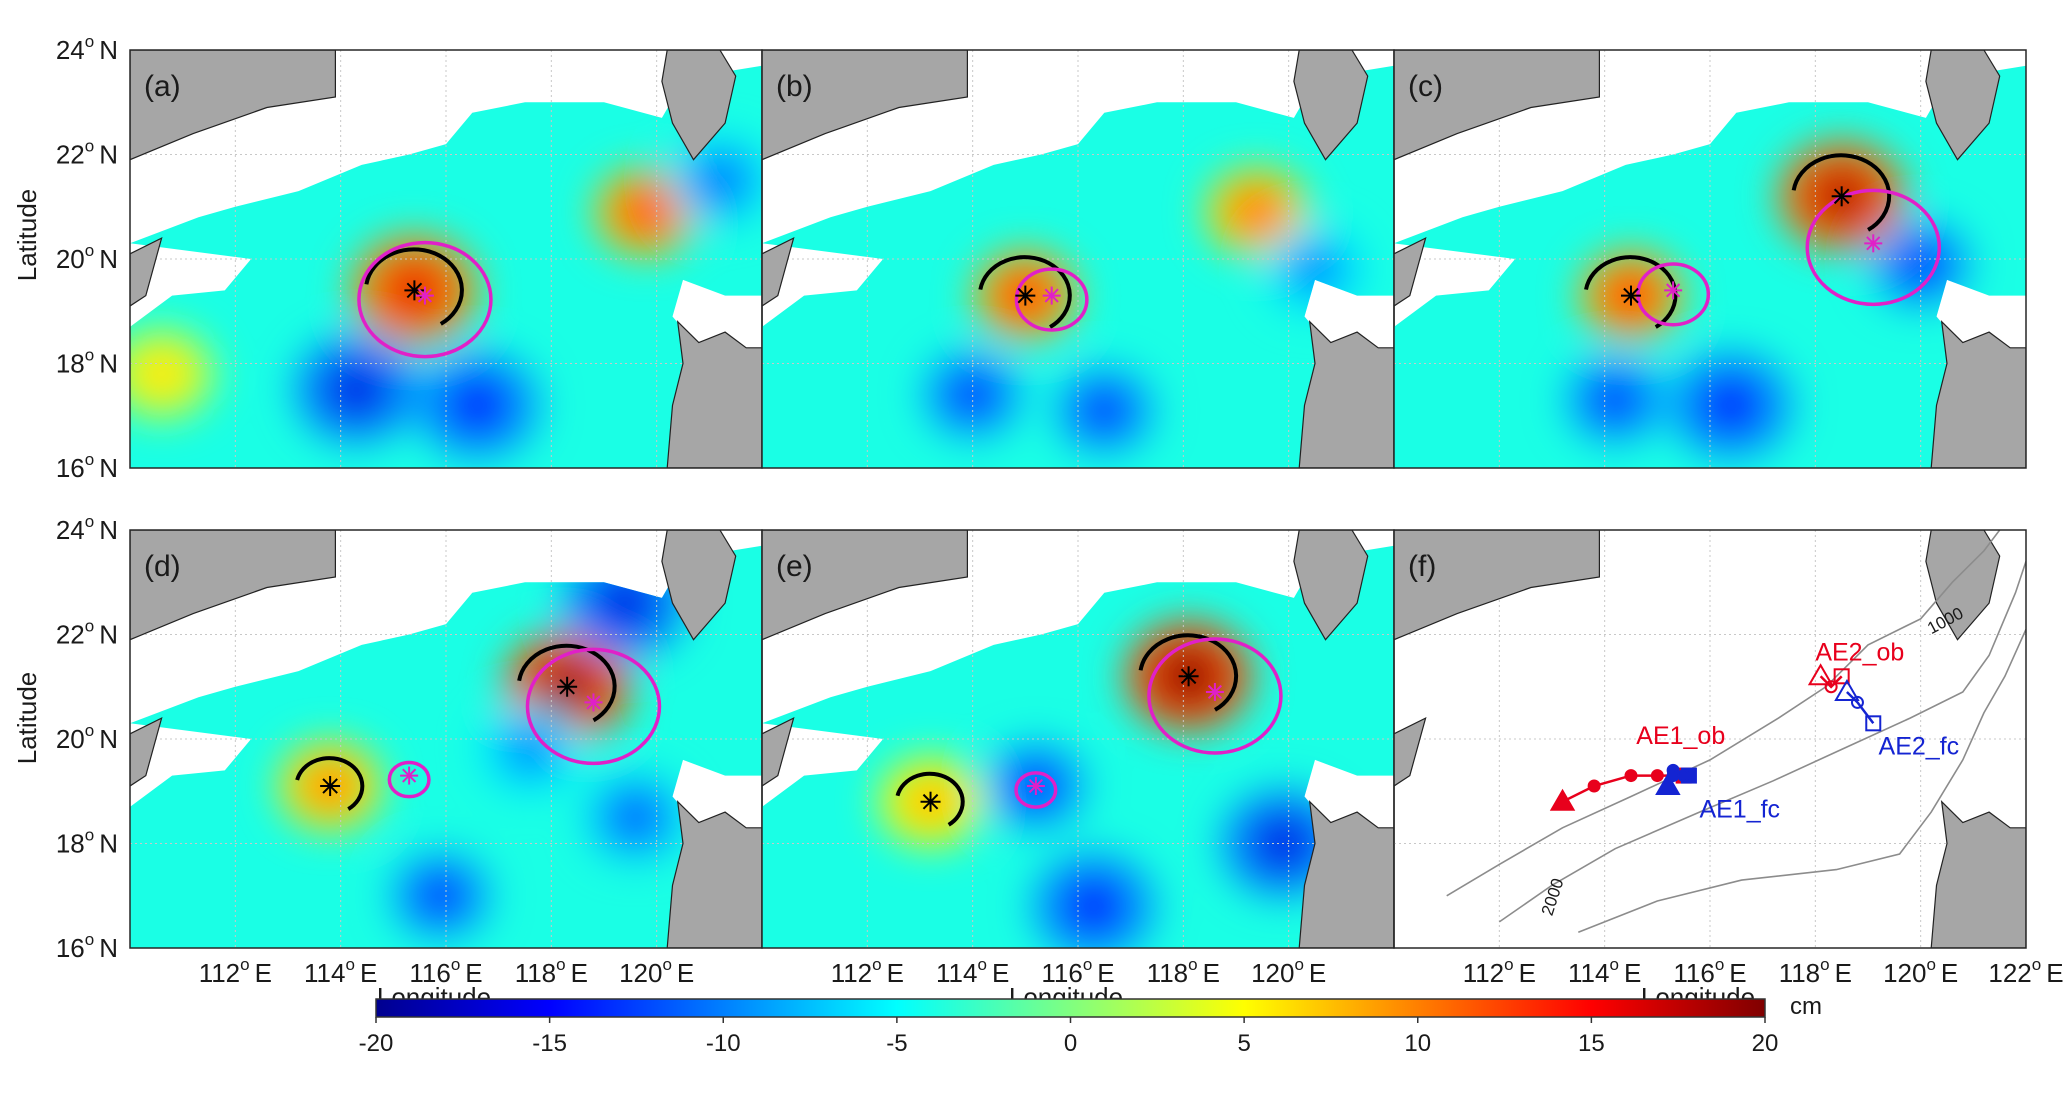  I want to click on lat-tick-label: 16o N, so click(87, 946).